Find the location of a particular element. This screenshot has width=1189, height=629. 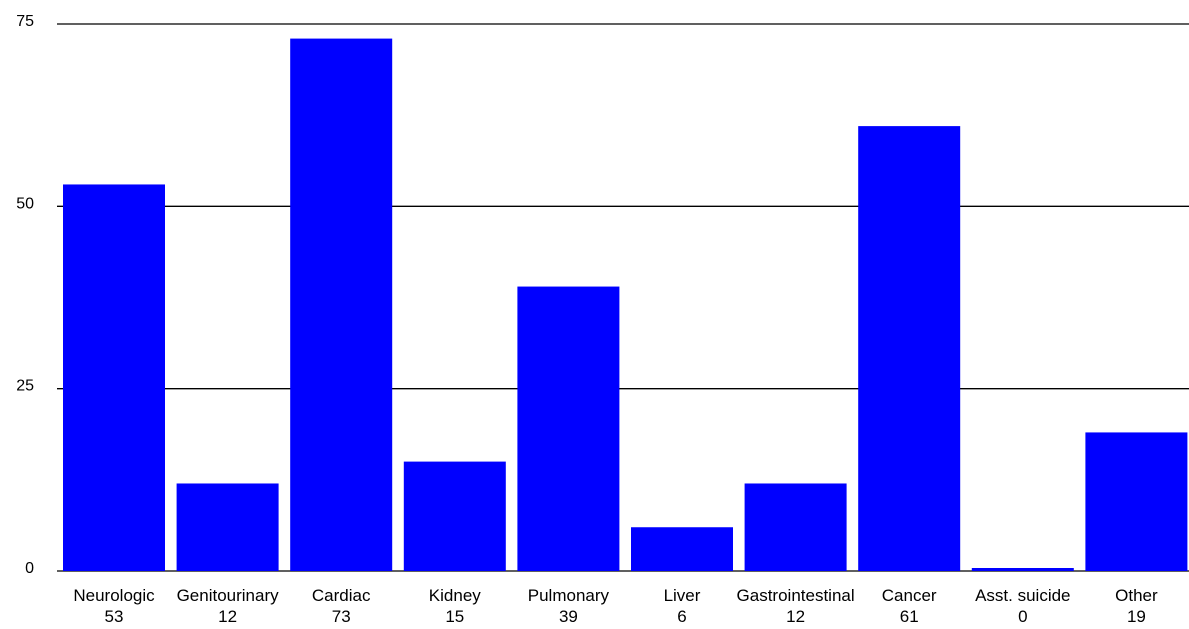

x-tick-label: Kidney is located at coordinates (455, 595).